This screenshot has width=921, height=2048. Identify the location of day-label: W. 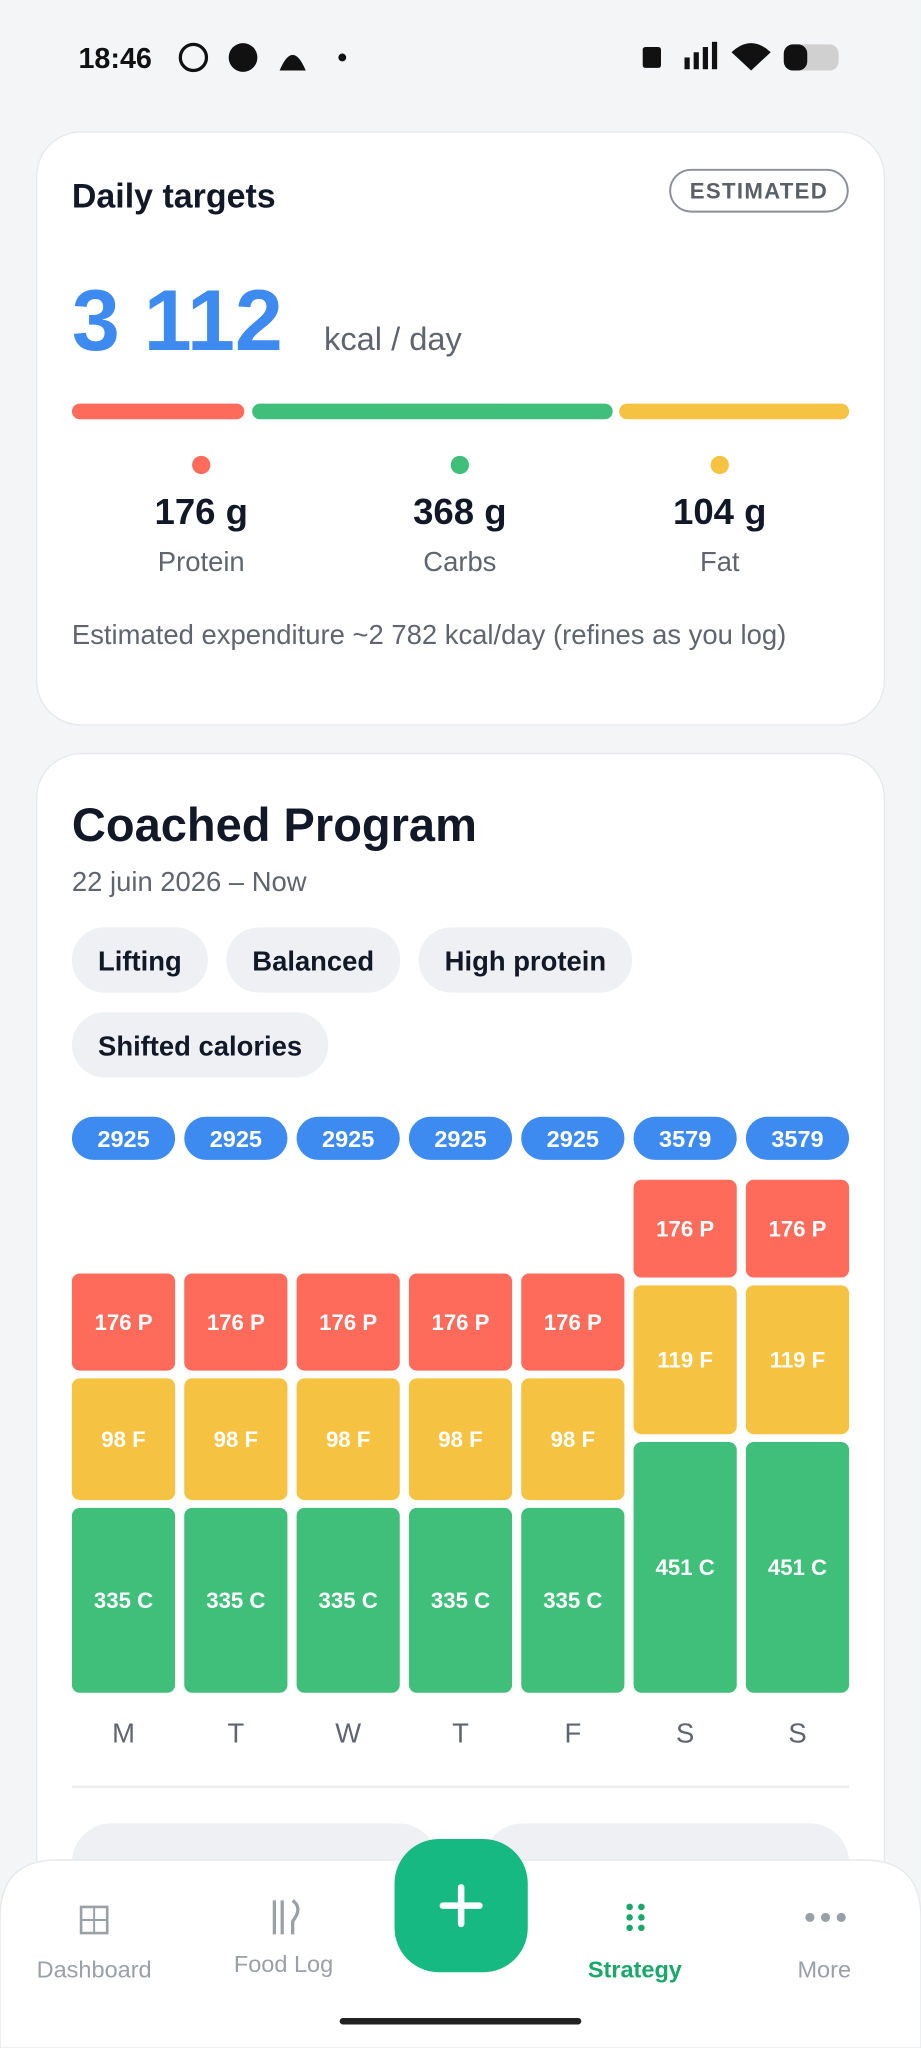
(348, 1732).